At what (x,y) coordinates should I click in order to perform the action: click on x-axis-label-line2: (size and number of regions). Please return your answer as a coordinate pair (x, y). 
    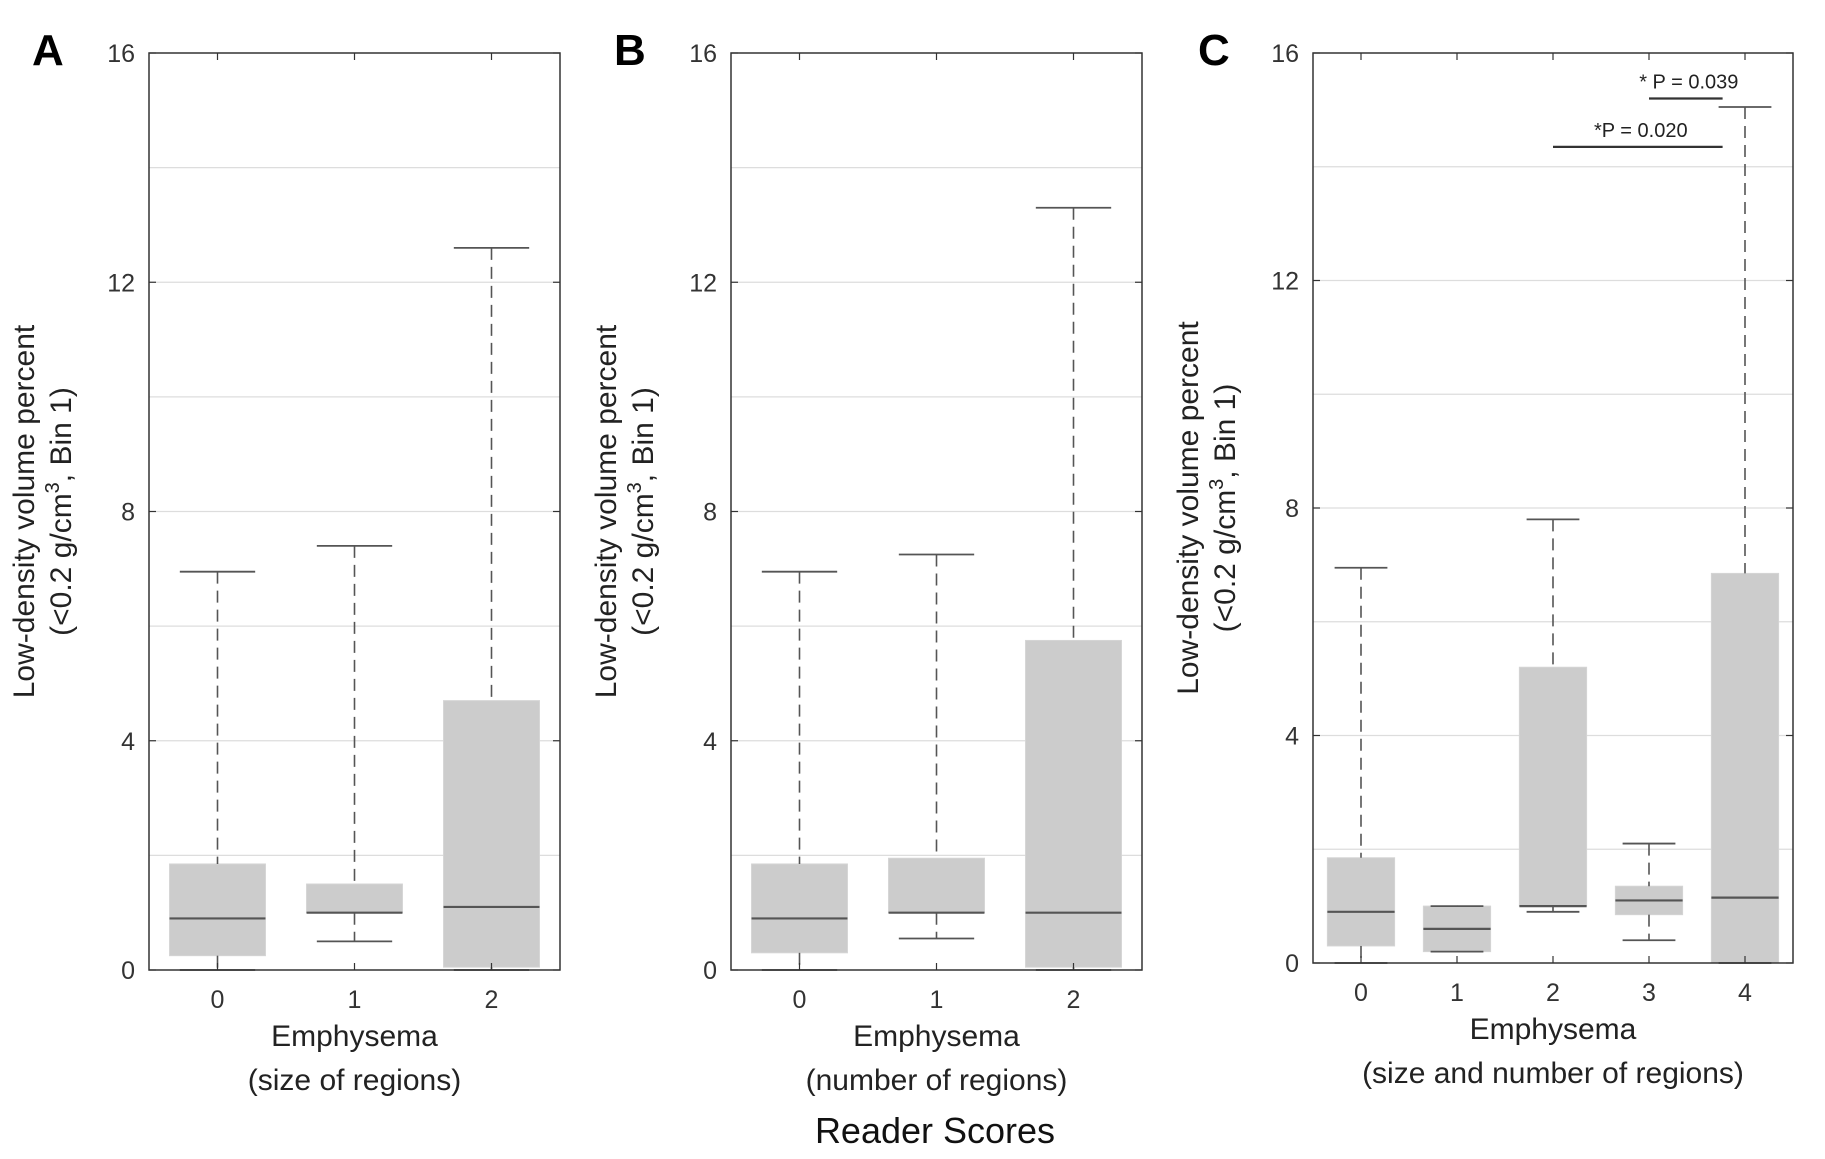
    Looking at the image, I should click on (1553, 1073).